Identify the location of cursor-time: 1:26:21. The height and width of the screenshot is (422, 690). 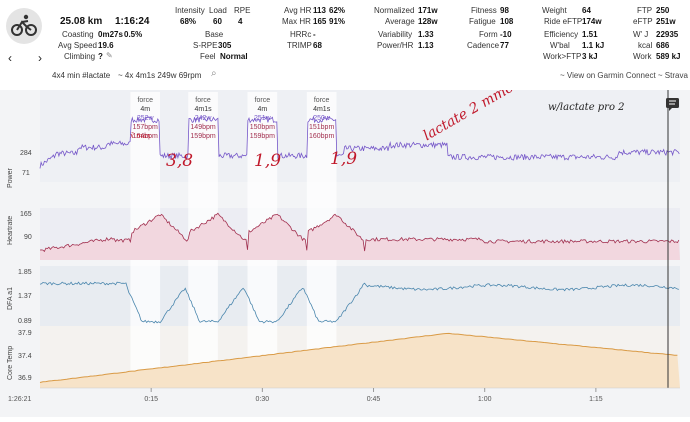
(19, 399).